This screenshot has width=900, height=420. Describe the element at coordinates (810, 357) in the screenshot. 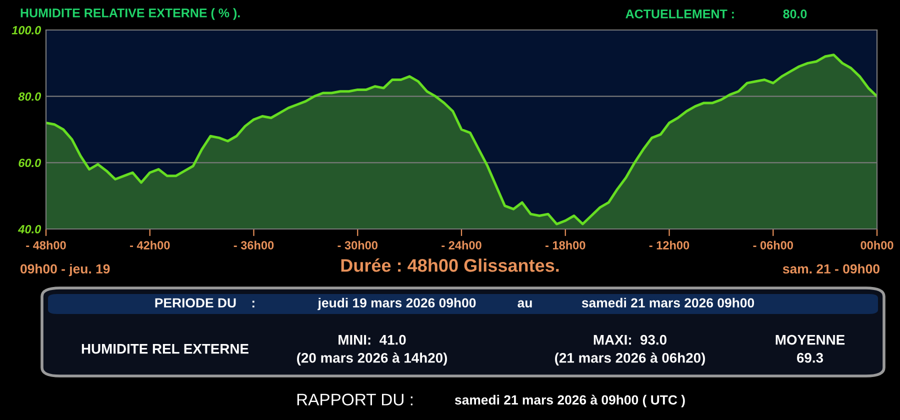

I see `text: 69.3` at that location.